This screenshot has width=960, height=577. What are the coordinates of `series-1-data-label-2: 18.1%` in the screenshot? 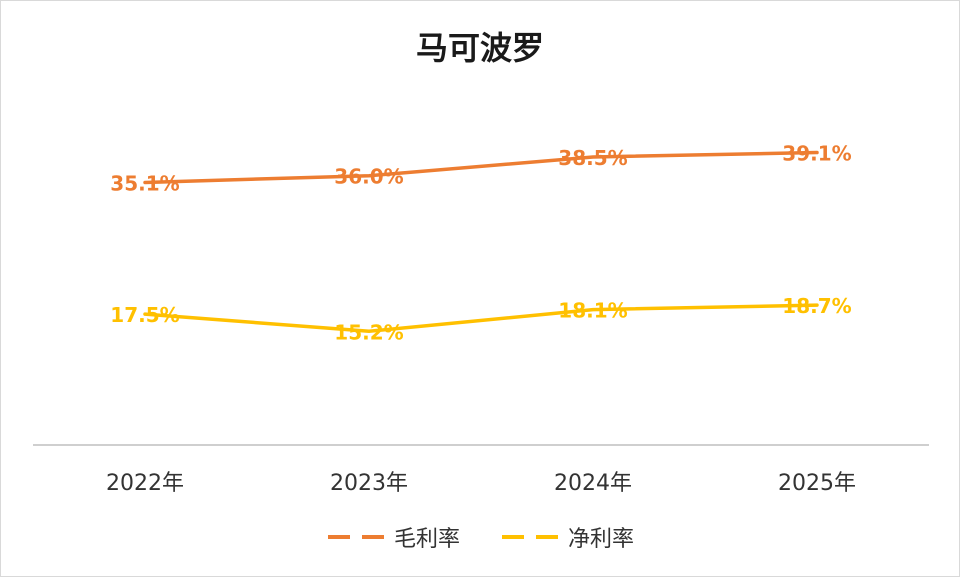 It's located at (592, 311).